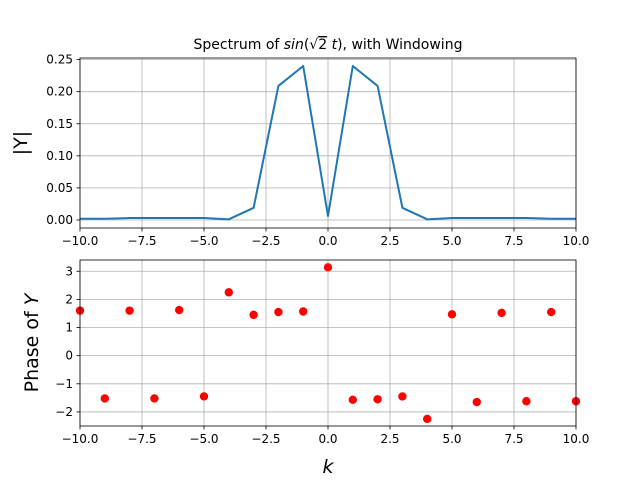 This screenshot has height=480, width=640. What do you see at coordinates (59, 188) in the screenshot?
I see `magnitude-y-tick-label: 0.05` at bounding box center [59, 188].